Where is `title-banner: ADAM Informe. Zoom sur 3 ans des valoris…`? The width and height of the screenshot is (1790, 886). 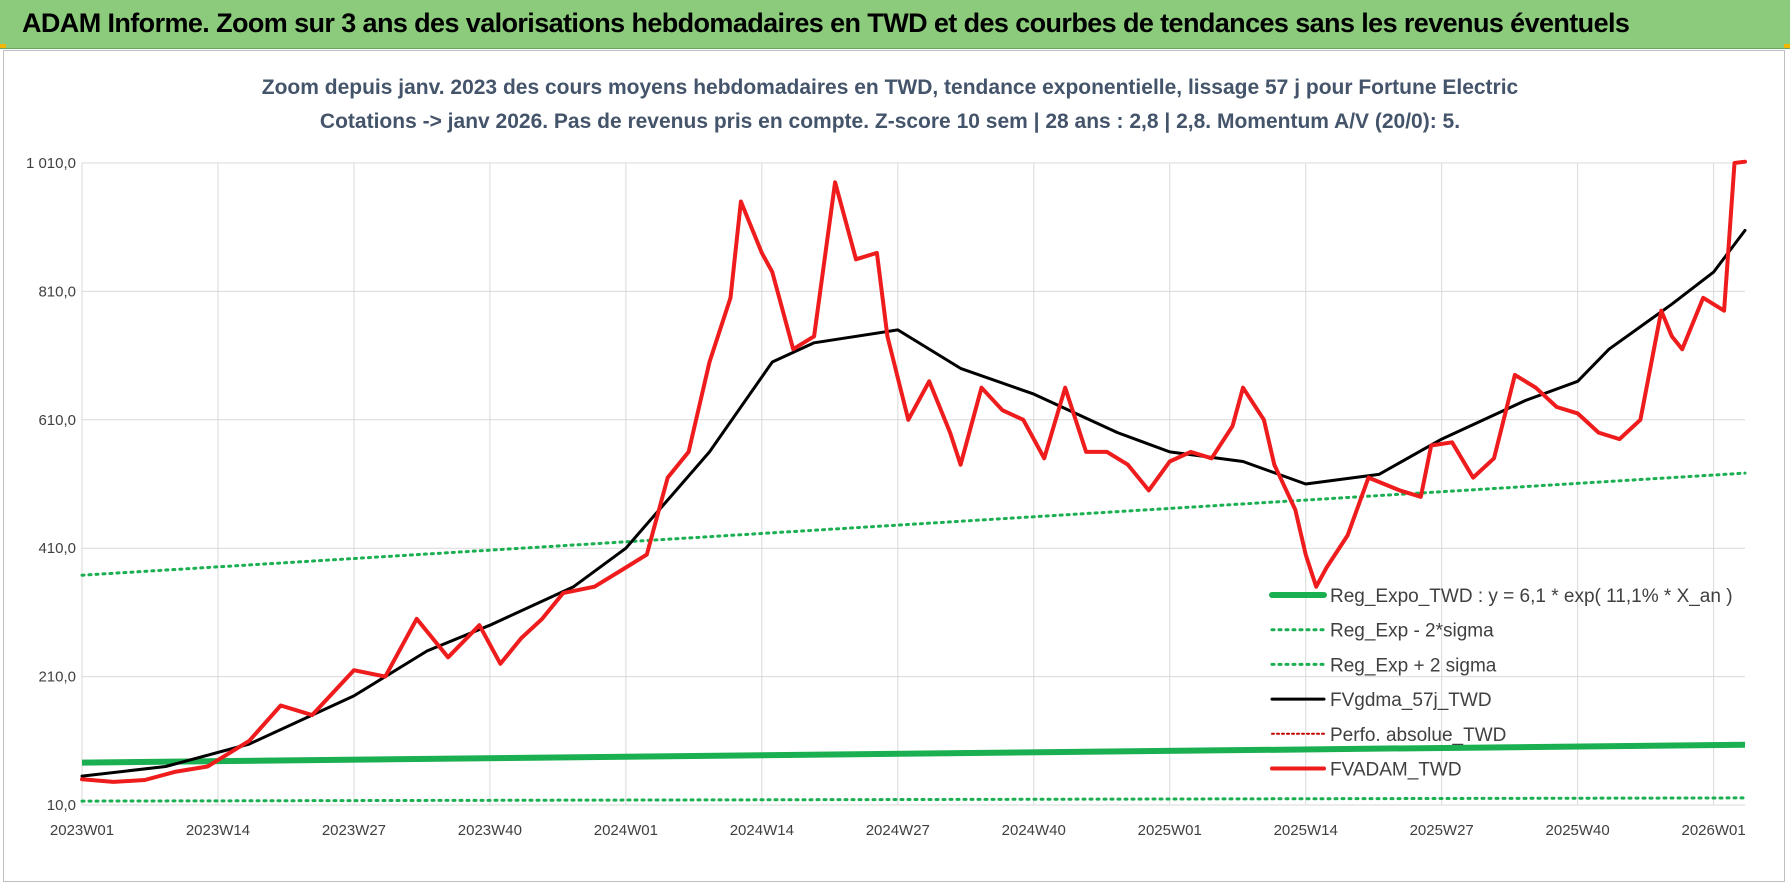
title-banner: ADAM Informe. Zoom sur 3 ans des valoris… is located at coordinates (895, 24).